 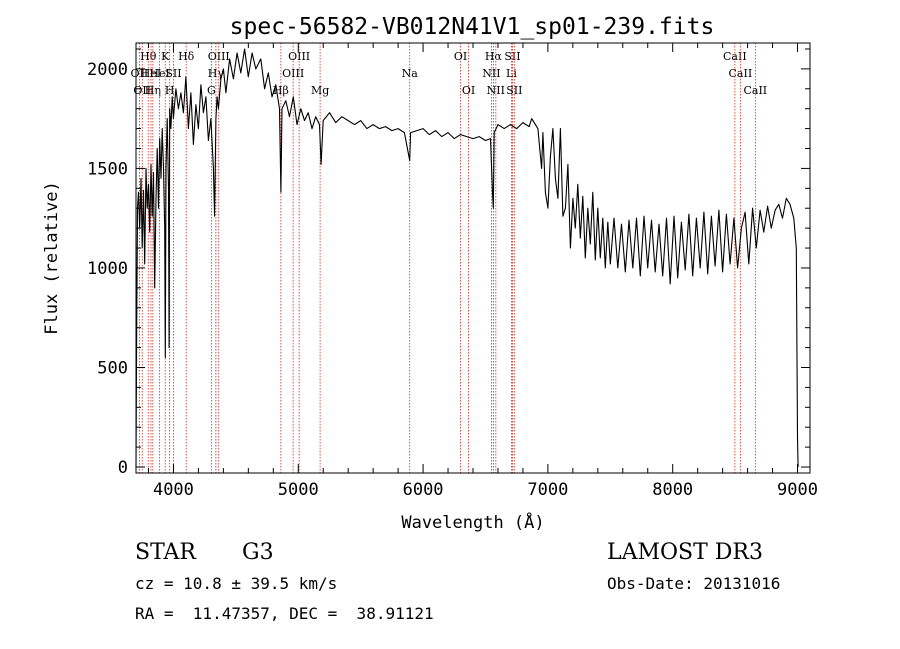 What do you see at coordinates (320, 90) in the screenshot?
I see `emission-line-label: Mg` at bounding box center [320, 90].